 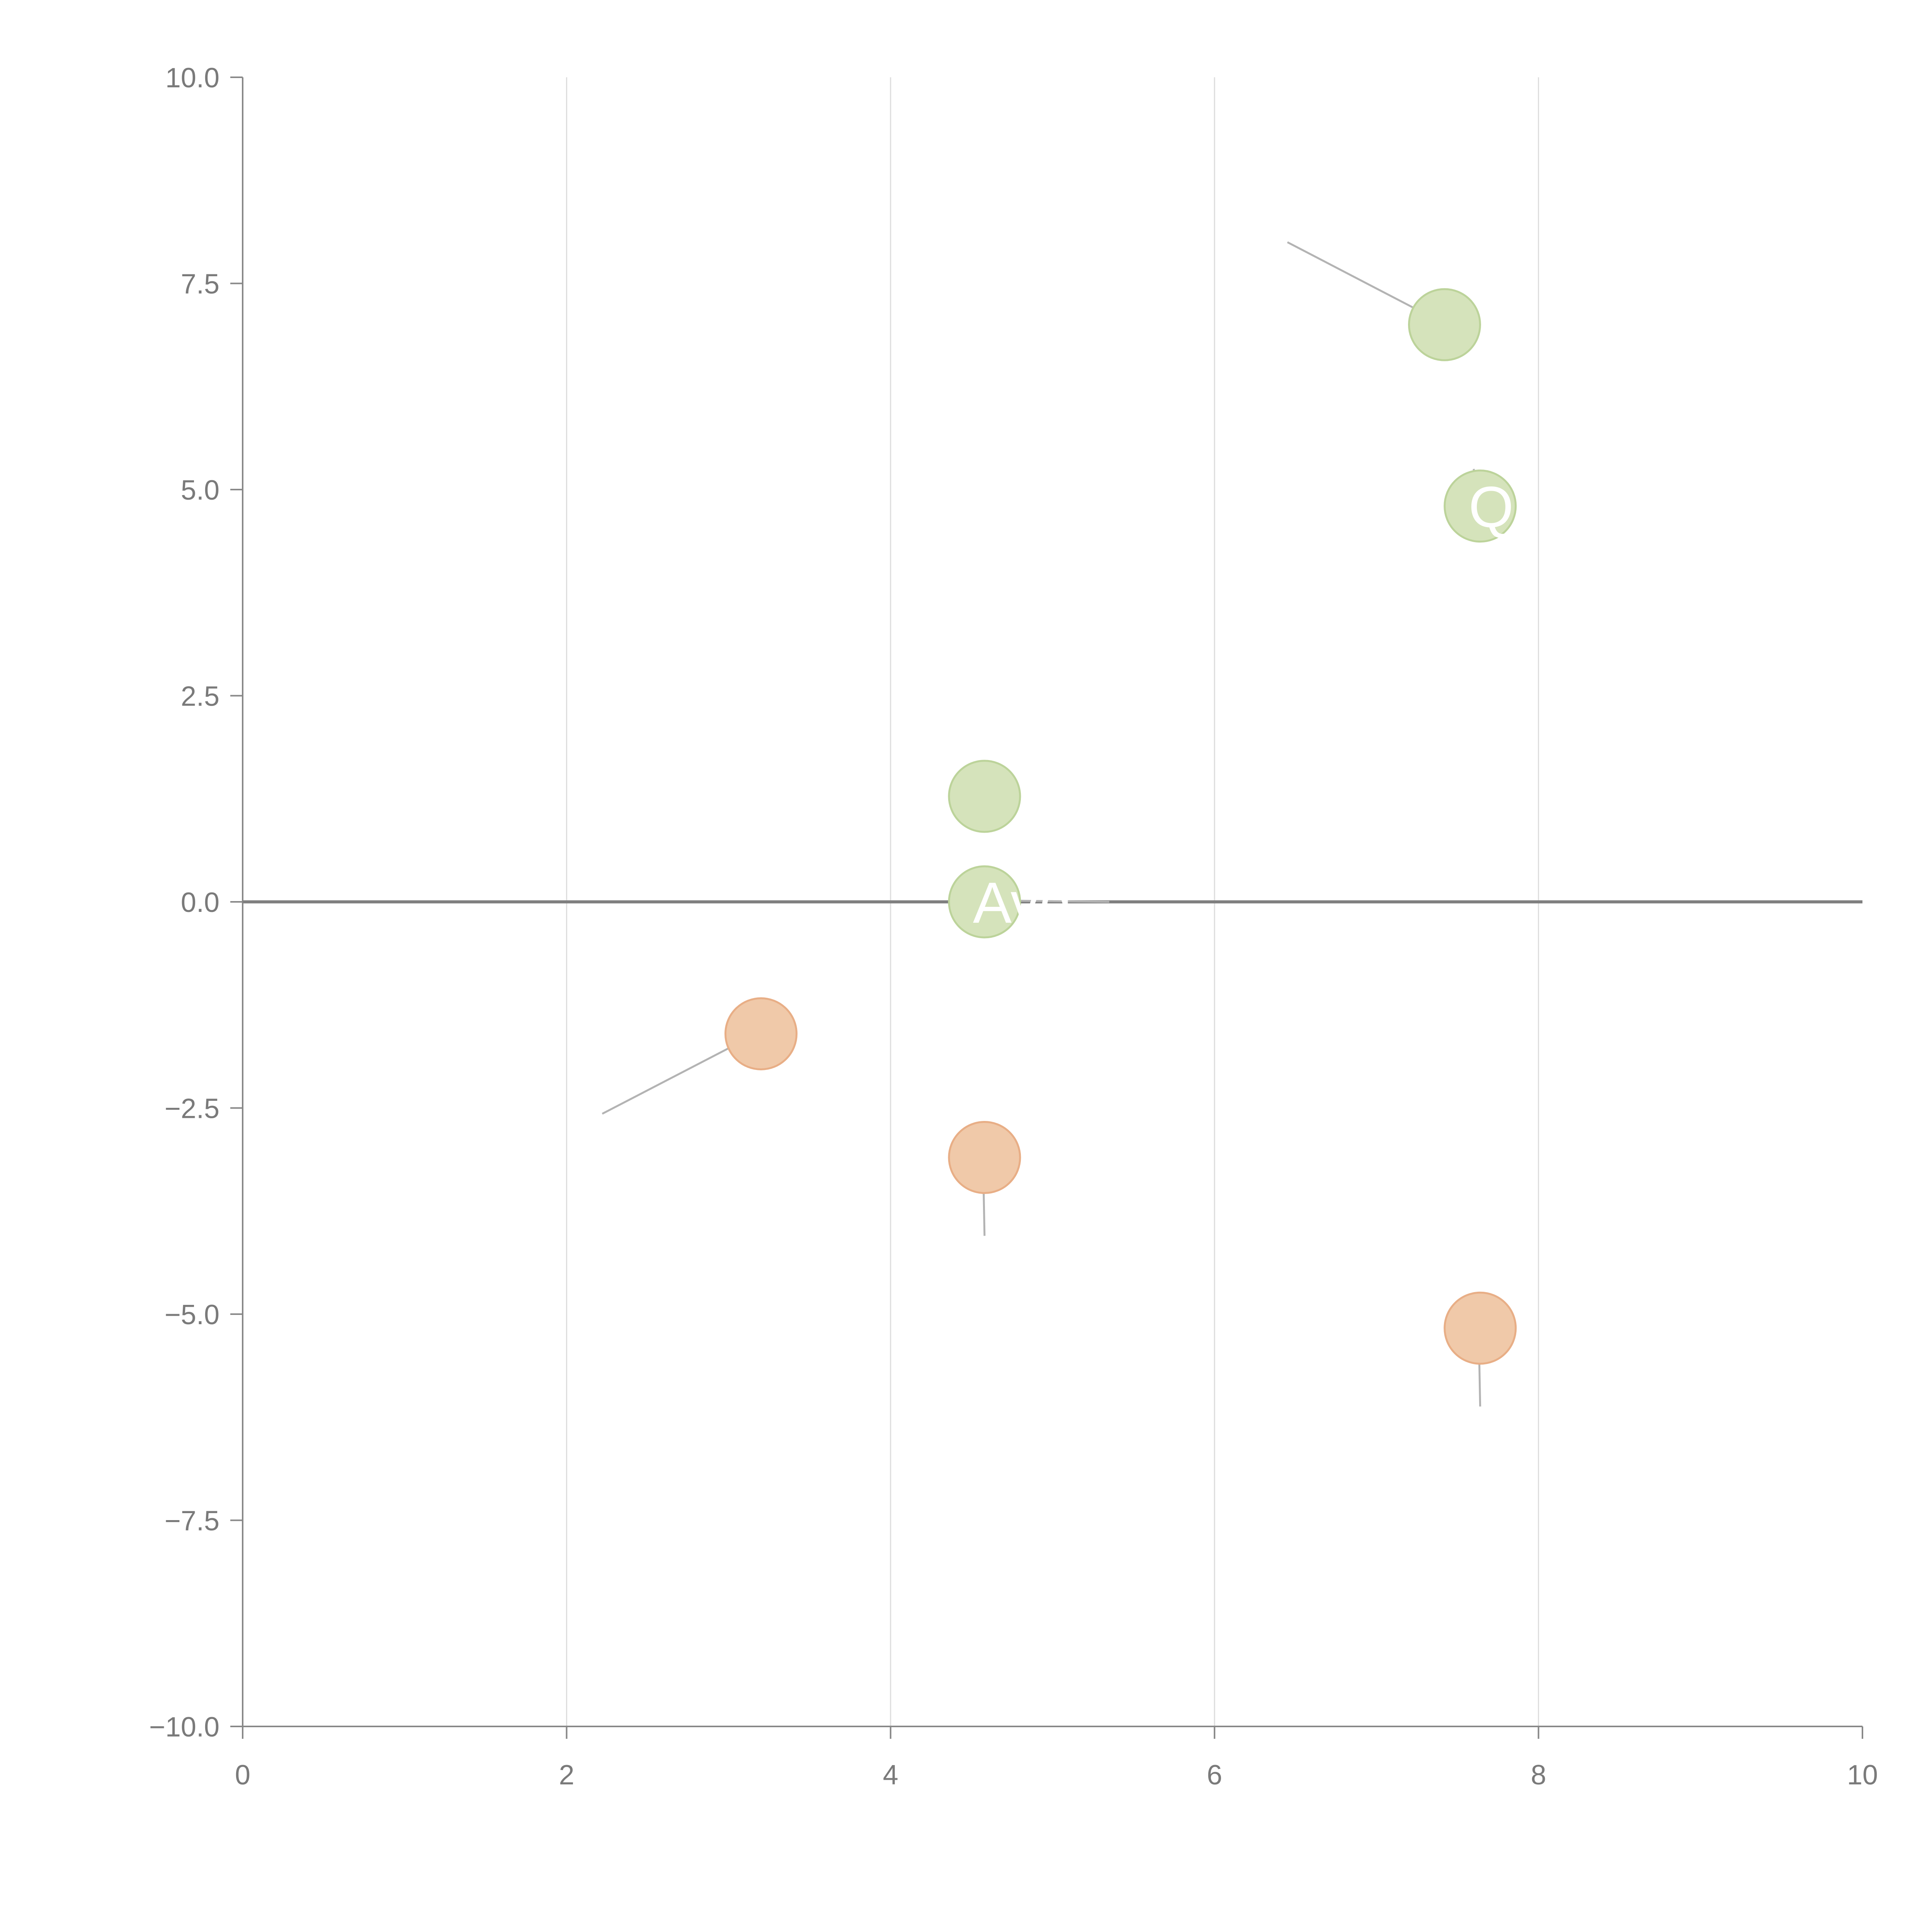 What do you see at coordinates (1539, 1775) in the screenshot?
I see `x-tick-label: 8` at bounding box center [1539, 1775].